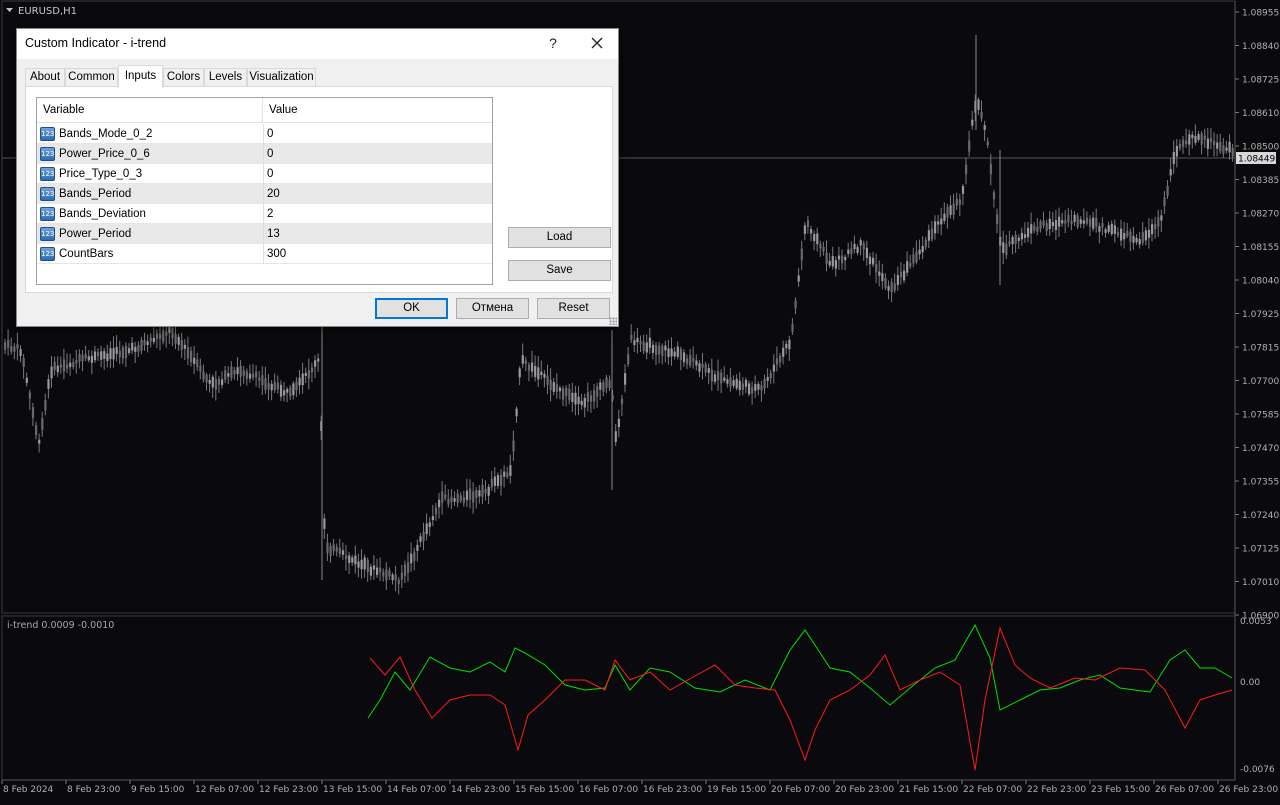 The image size is (1280, 805). Describe the element at coordinates (183, 77) in the screenshot. I see `tab-colors: Colors` at that location.